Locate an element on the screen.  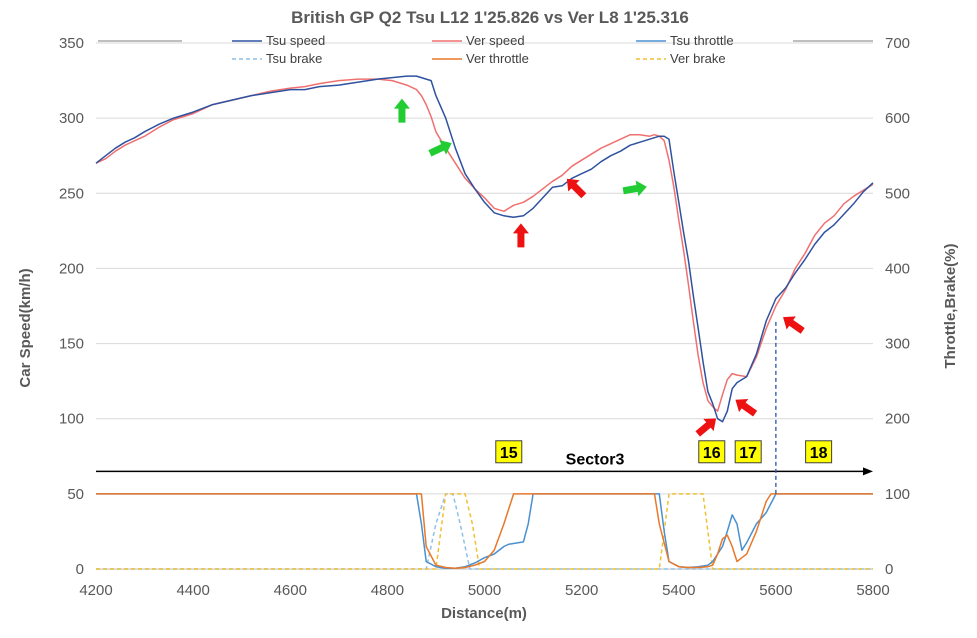
y-axis-right-ticks: 0 100 200 300 400 500 600 700 is located at coordinates (897, 306).